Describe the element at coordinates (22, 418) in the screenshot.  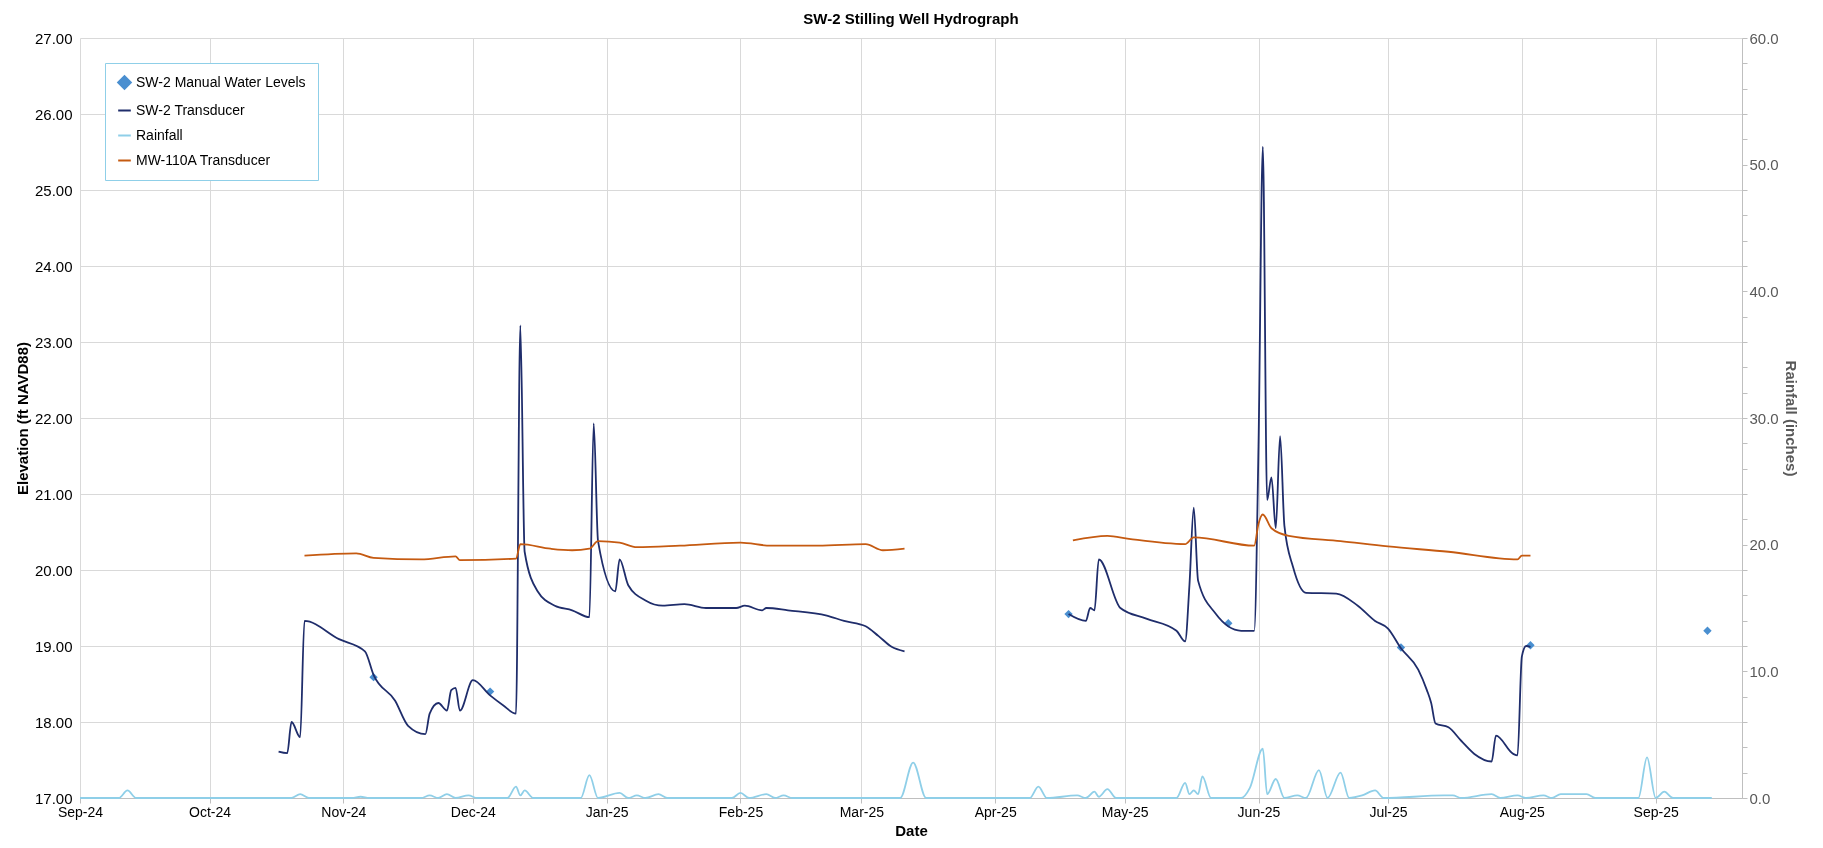
I see `y-axis-title: Elevation (ft NAVD88)` at that location.